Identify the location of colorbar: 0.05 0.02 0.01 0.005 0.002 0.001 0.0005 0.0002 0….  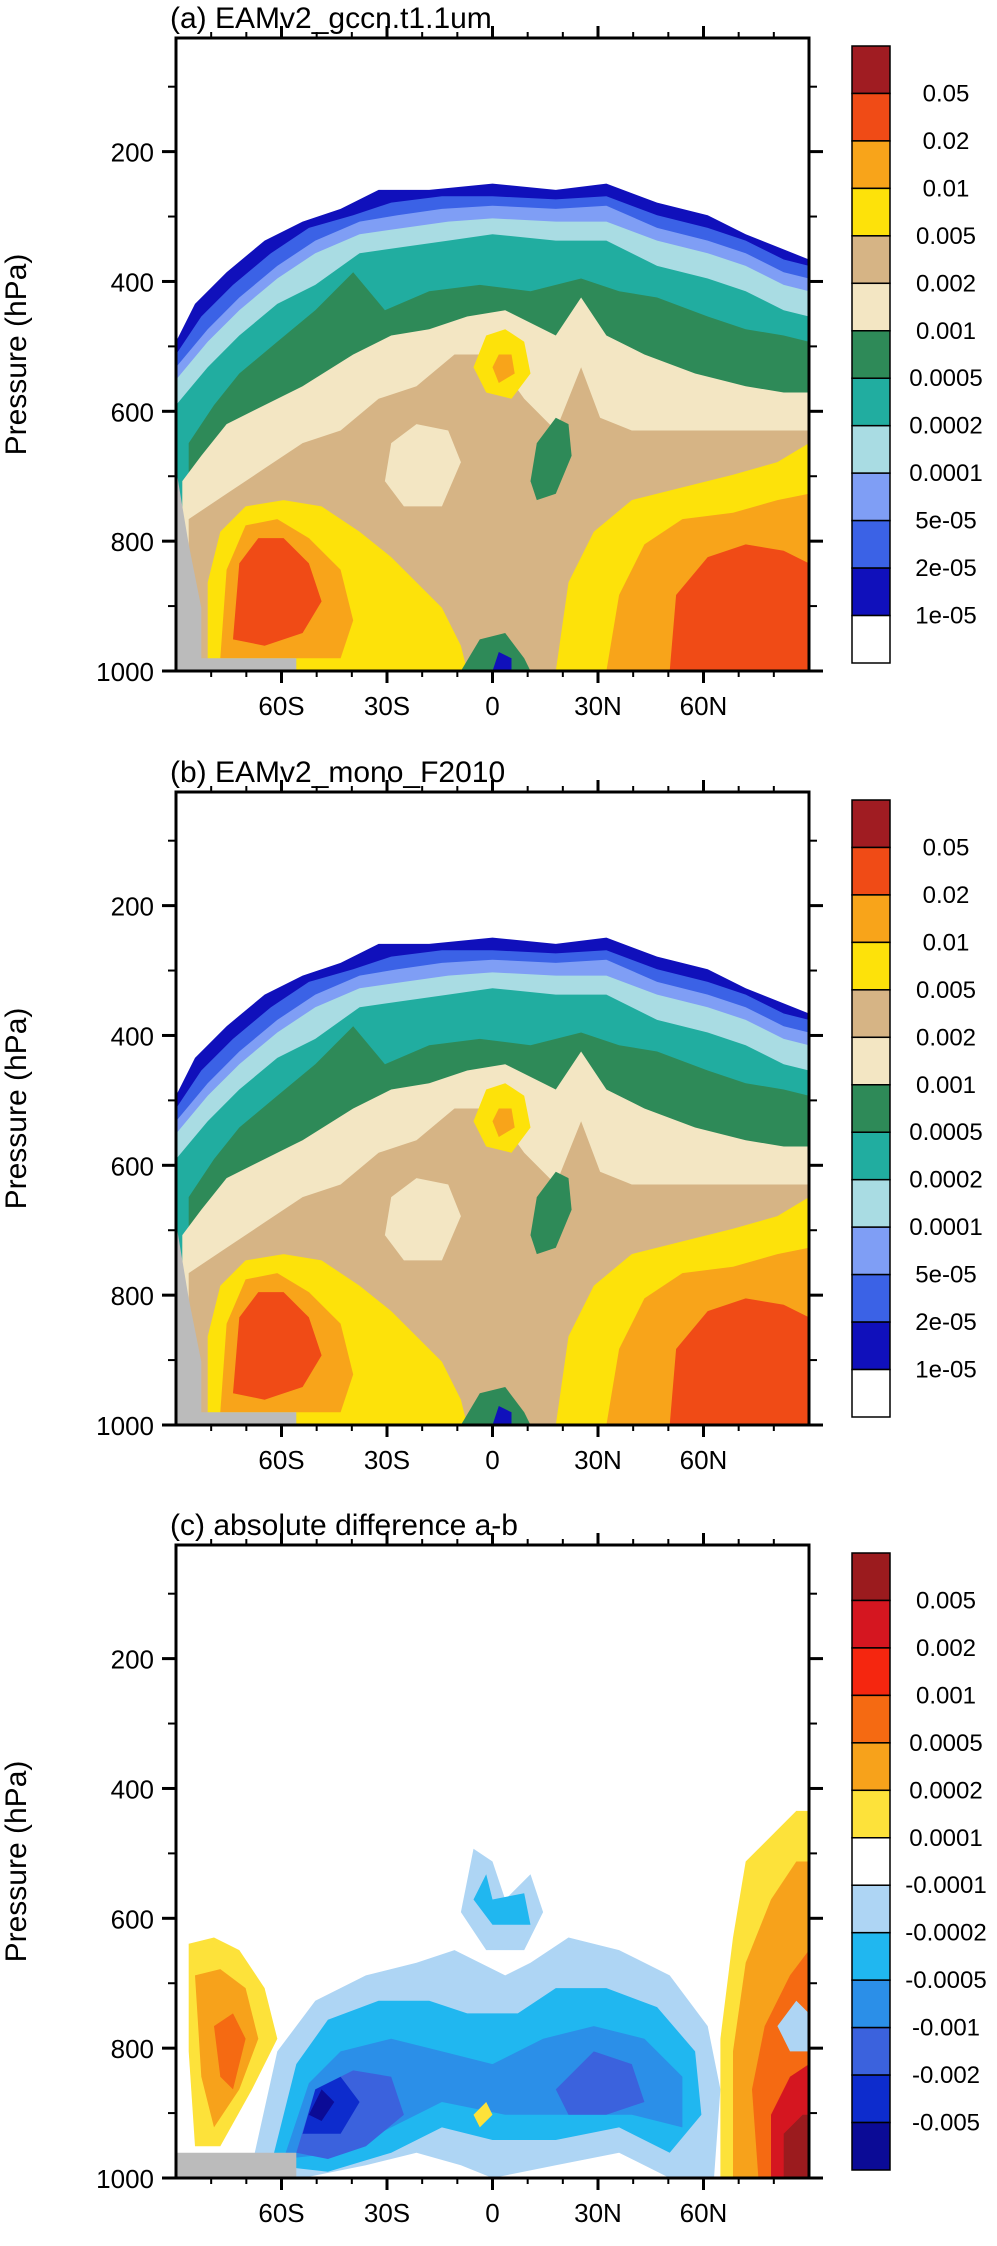
(917, 354).